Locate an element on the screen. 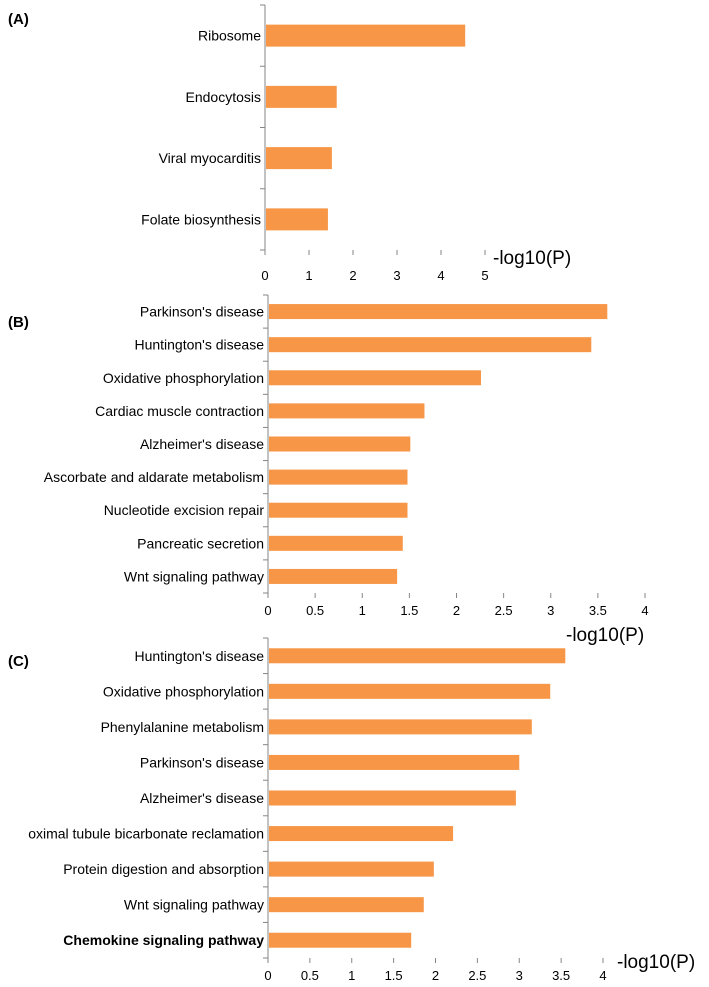 This screenshot has height=987, width=709. category-label: Phenylalanine metabolism is located at coordinates (182, 727).